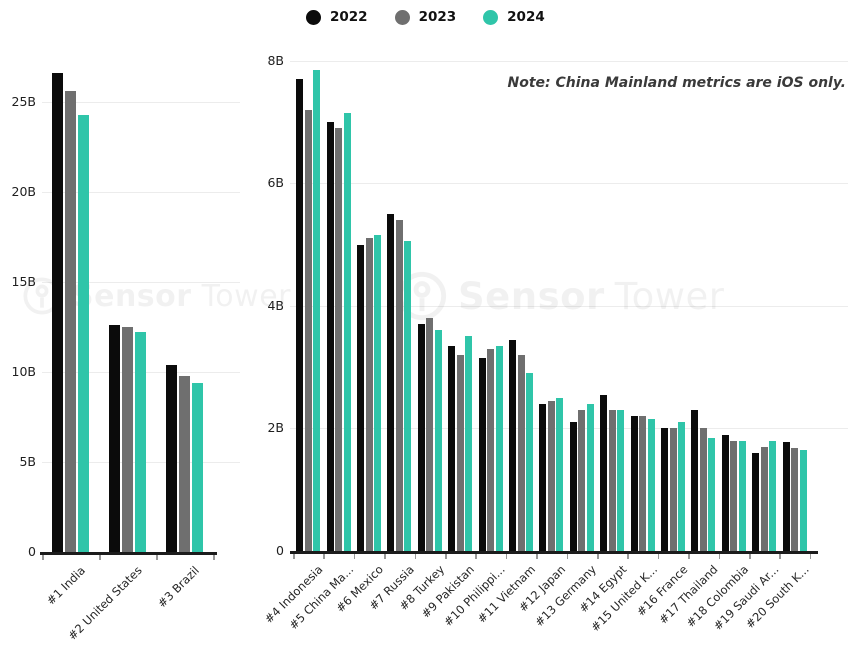 Image resolution: width=860 pixels, height=663 pixels. I want to click on y-axis-tick-label: 2B, so click(275, 428).